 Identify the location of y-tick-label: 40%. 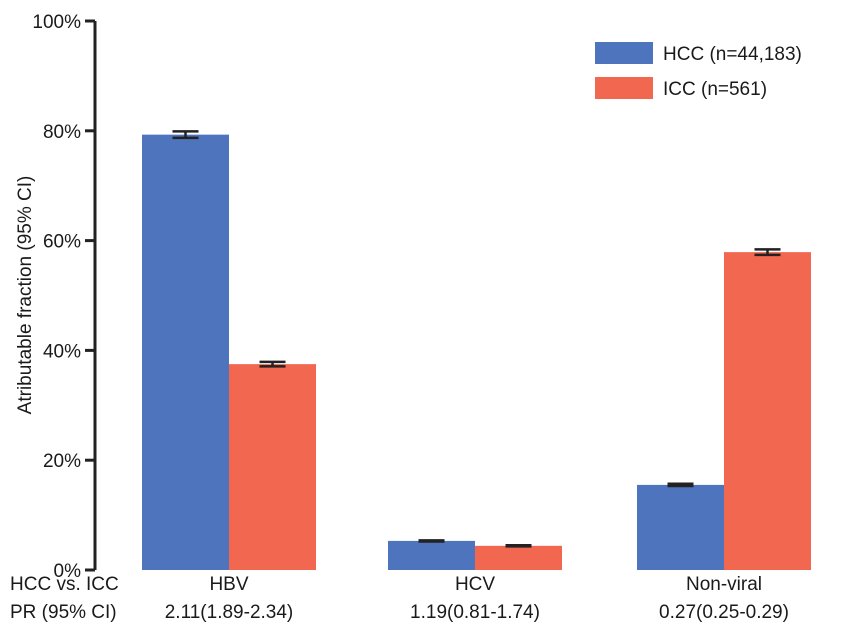
(62, 351).